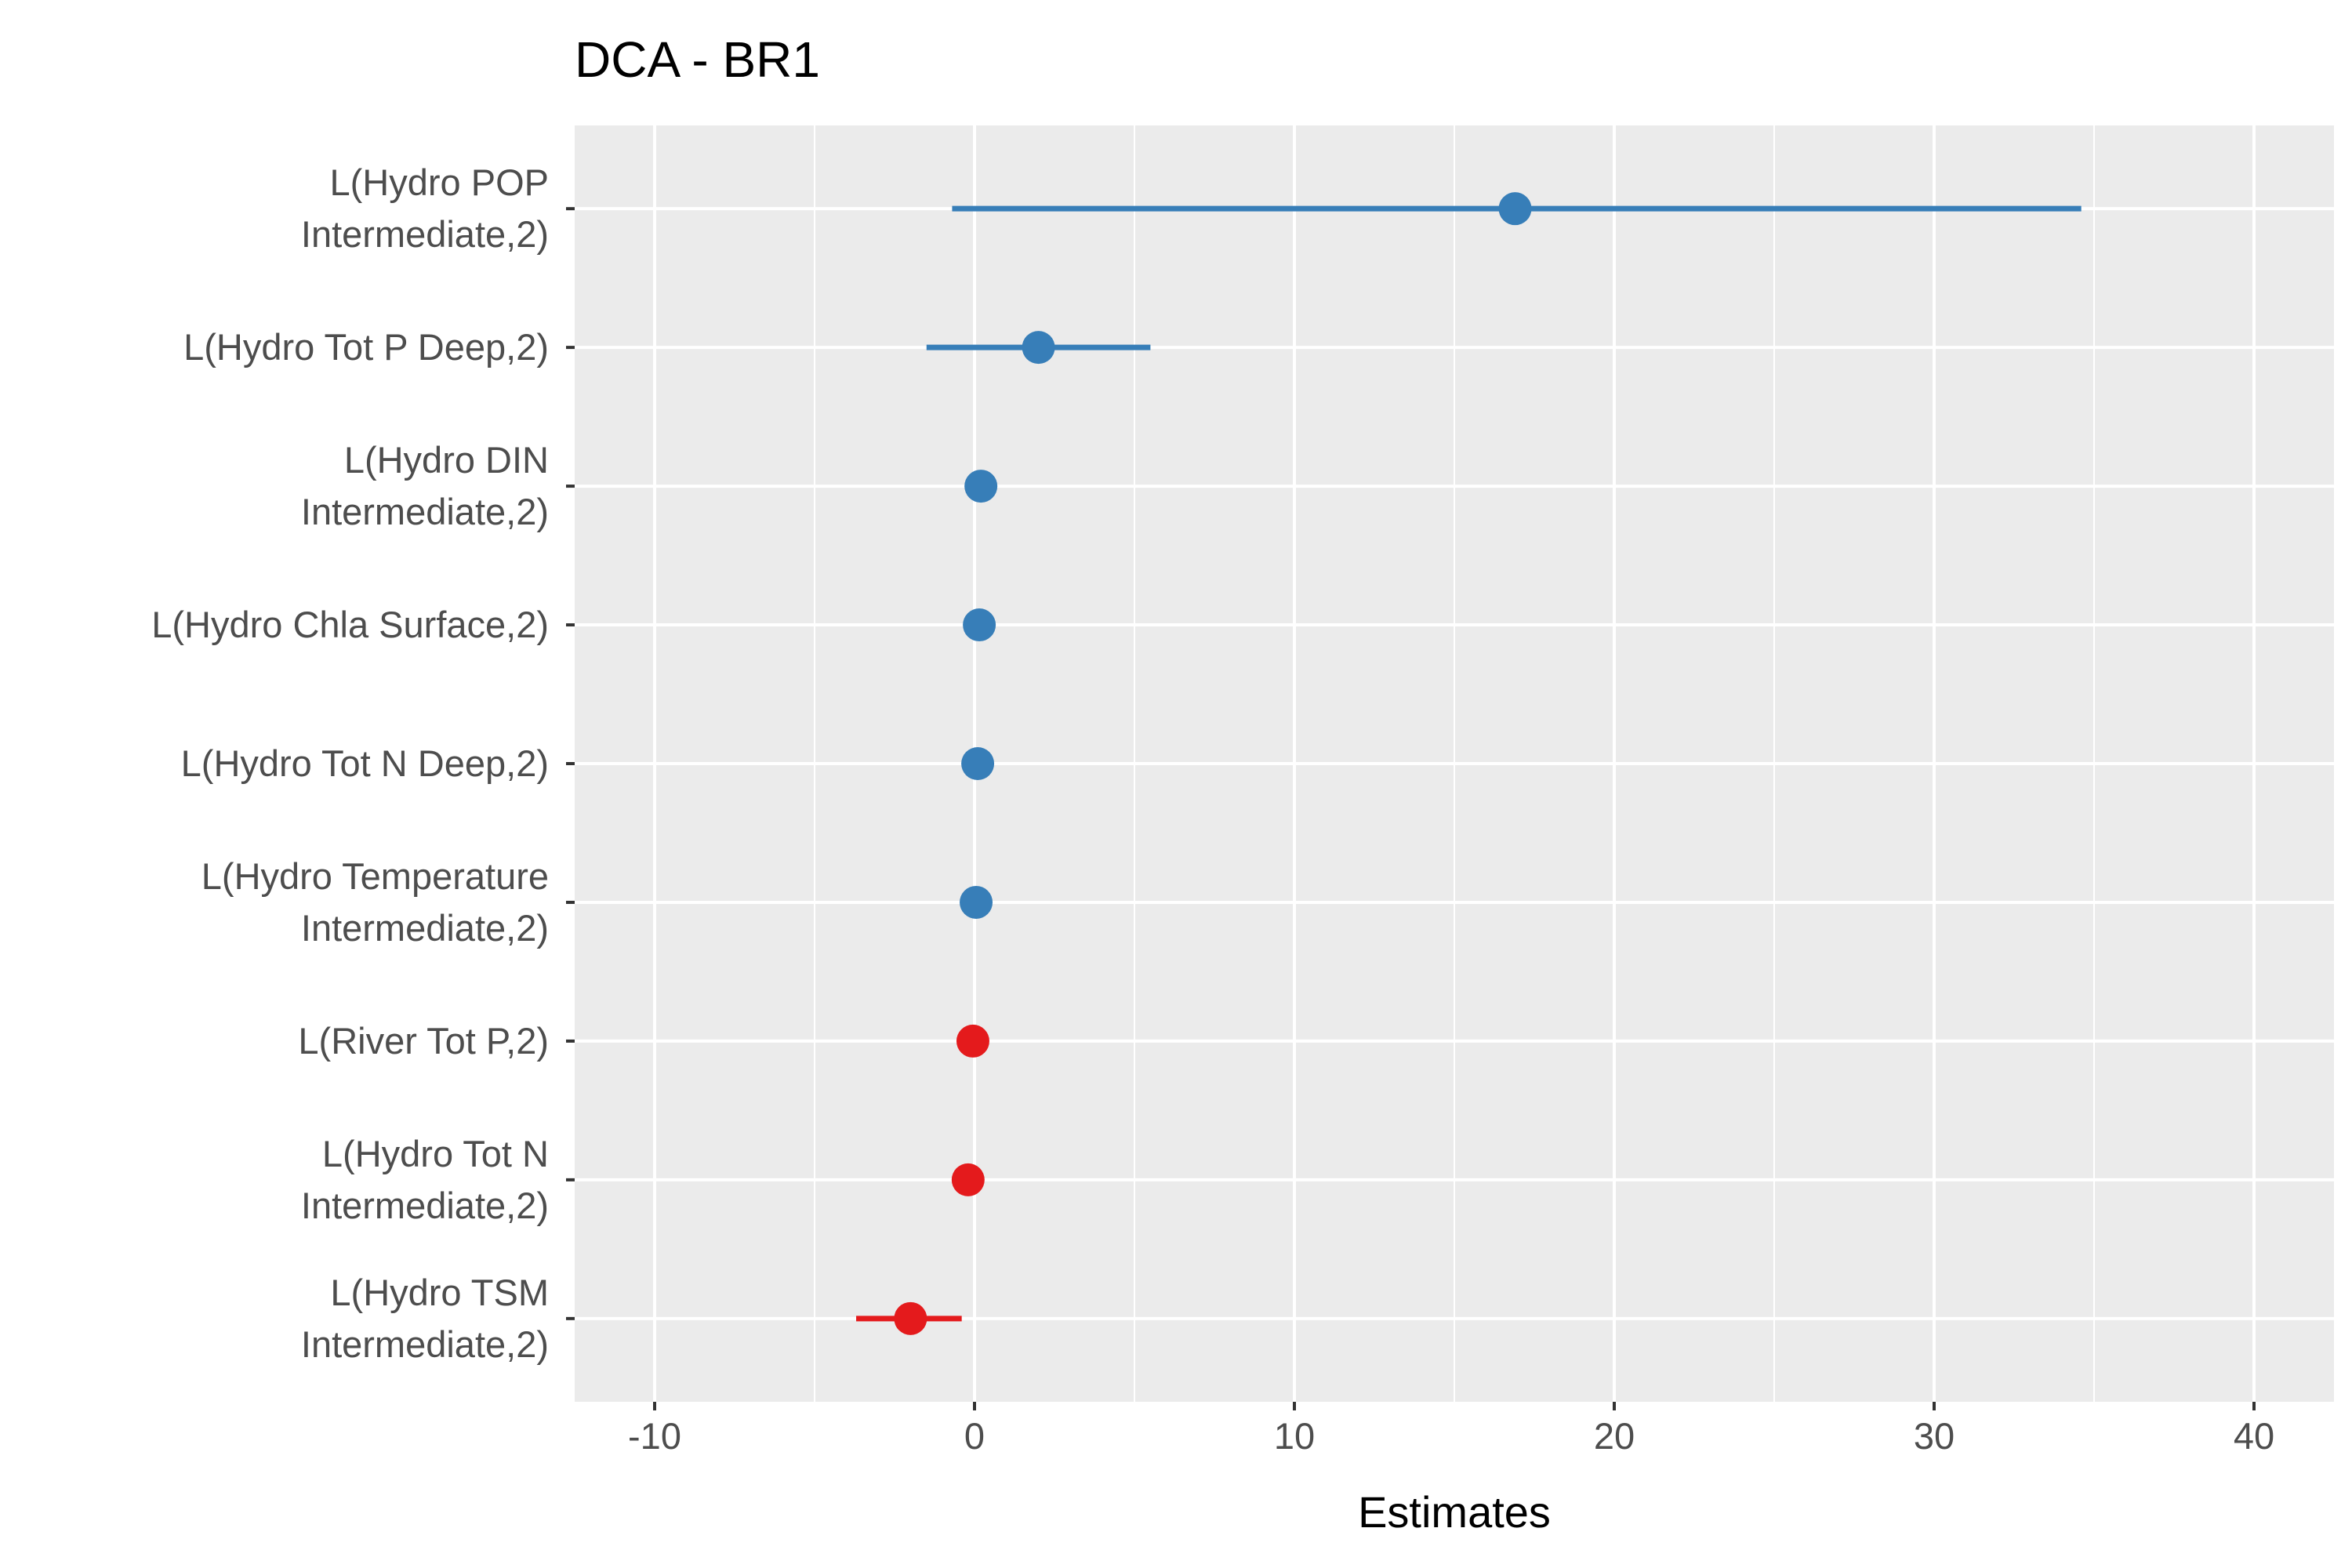  I want to click on y-category-label: L(Hydro TSM, so click(440, 1292).